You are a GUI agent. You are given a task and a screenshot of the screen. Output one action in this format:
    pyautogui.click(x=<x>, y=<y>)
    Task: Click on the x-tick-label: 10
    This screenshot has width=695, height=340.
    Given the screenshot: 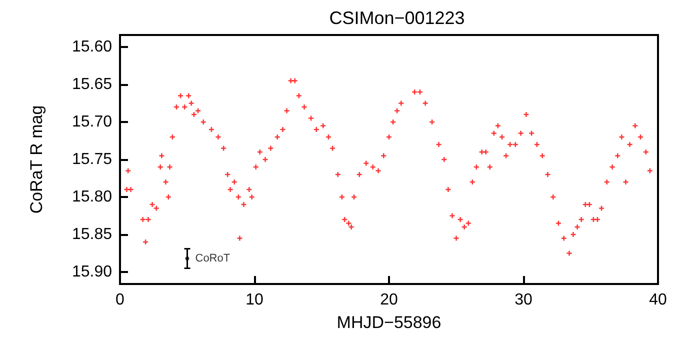 What is the action you would take?
    pyautogui.click(x=255, y=300)
    